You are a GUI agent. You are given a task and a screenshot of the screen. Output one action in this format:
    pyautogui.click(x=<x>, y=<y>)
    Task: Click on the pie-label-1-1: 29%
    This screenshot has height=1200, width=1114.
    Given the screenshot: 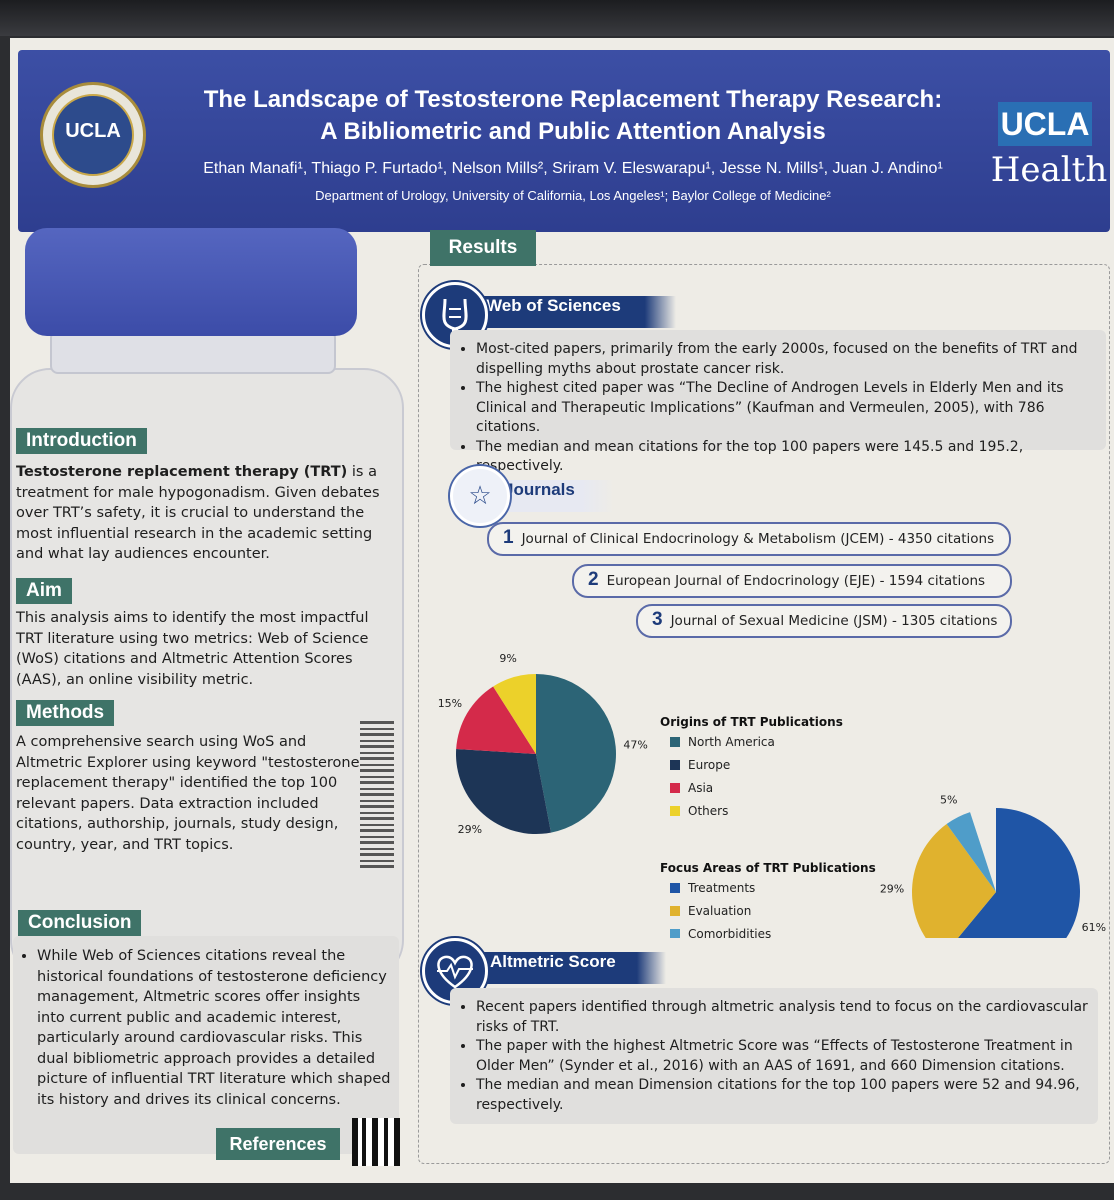 What is the action you would take?
    pyautogui.click(x=892, y=889)
    